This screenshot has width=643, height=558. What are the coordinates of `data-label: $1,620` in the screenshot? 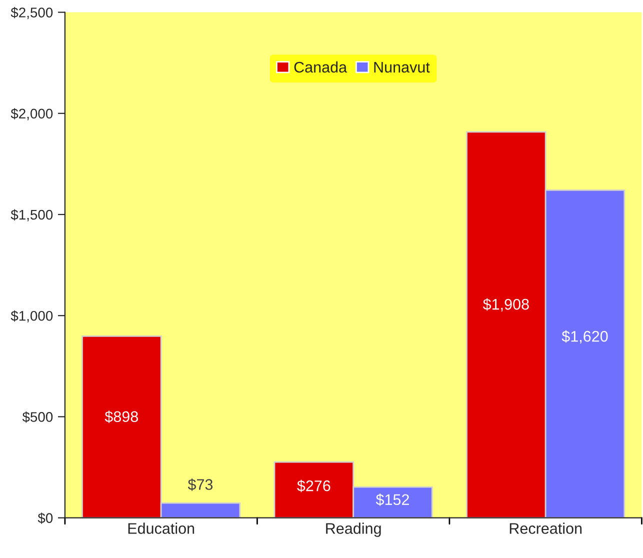 It's located at (585, 337).